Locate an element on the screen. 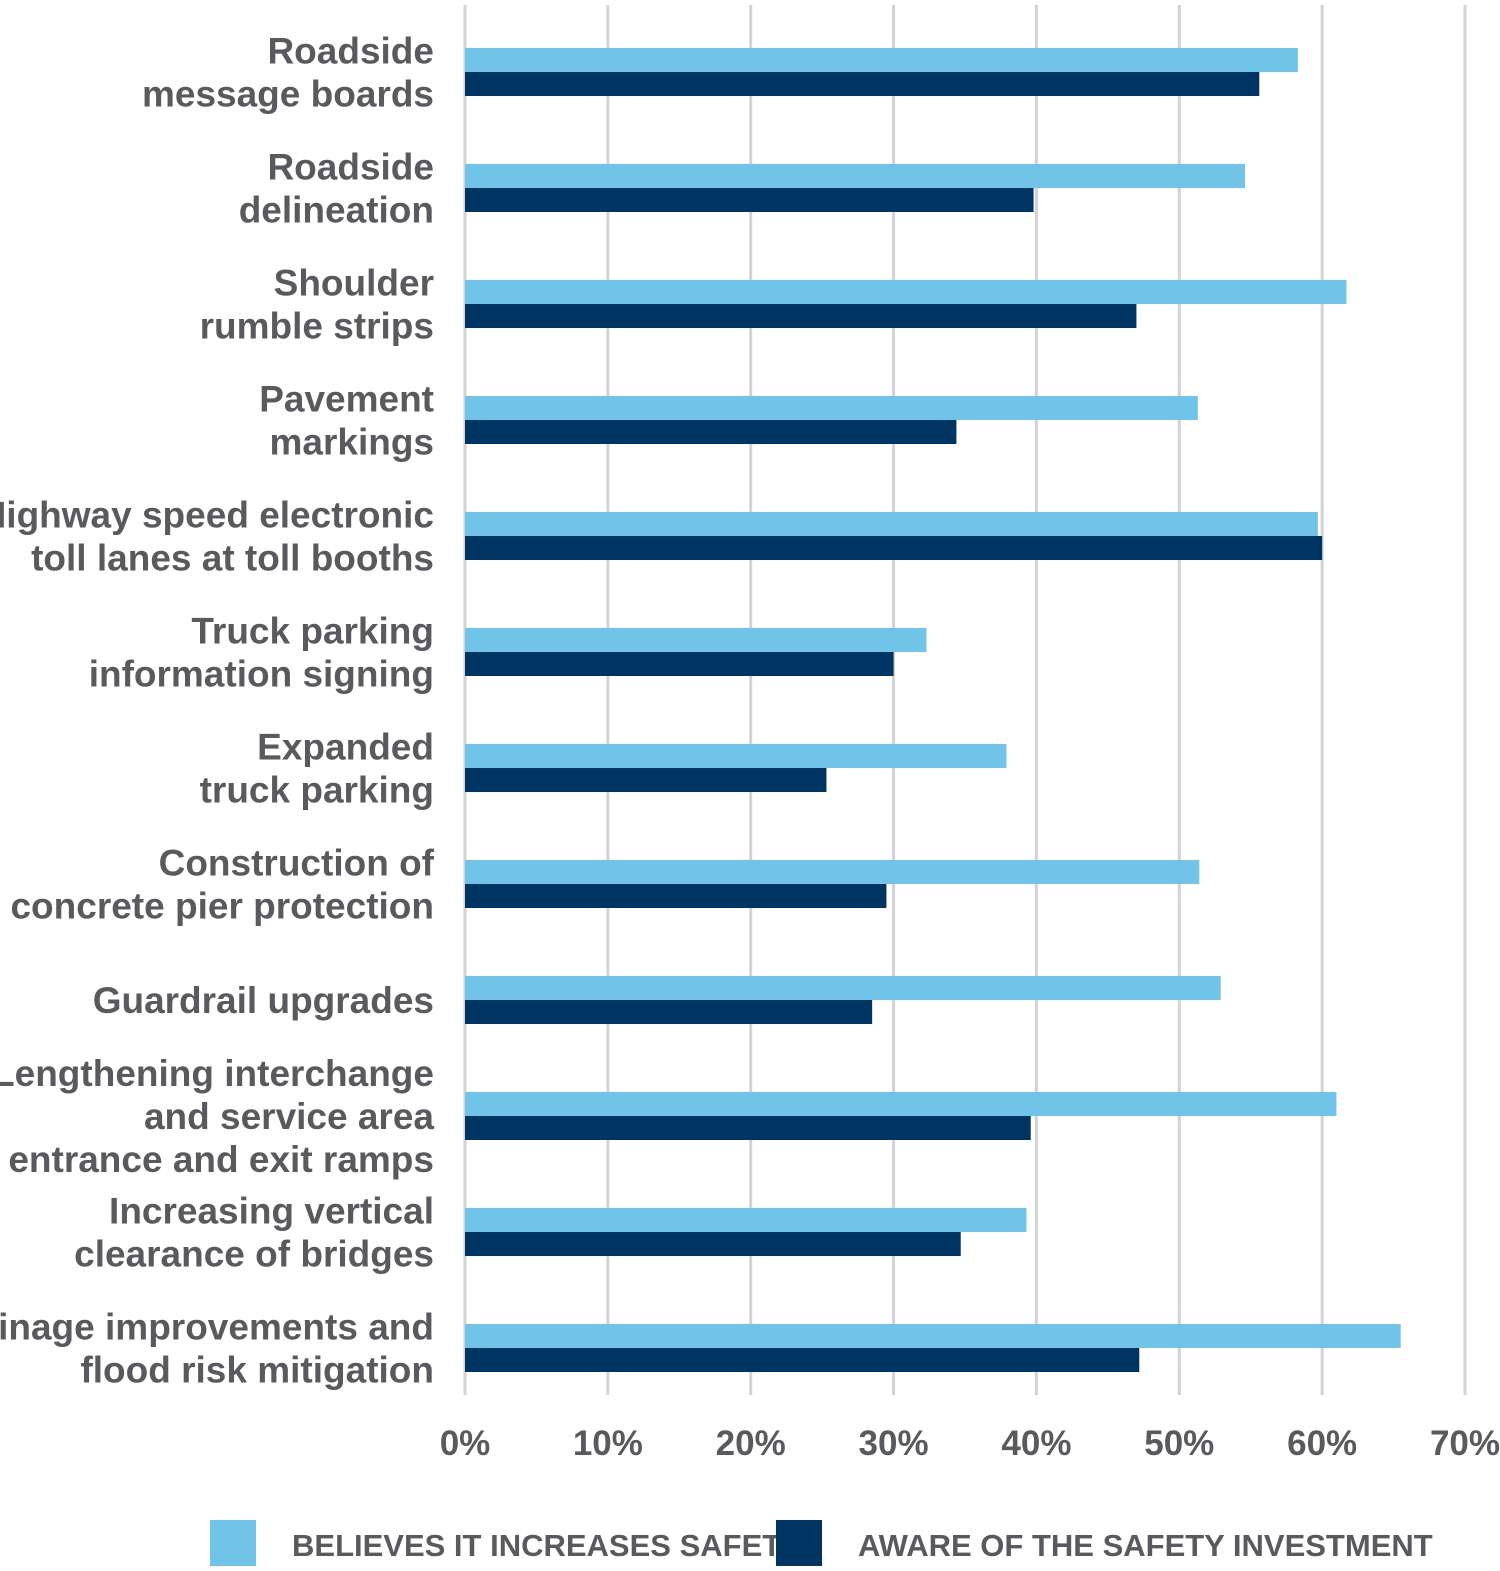 The height and width of the screenshot is (1571, 1500). category-label: Pavement markings is located at coordinates (346, 421).